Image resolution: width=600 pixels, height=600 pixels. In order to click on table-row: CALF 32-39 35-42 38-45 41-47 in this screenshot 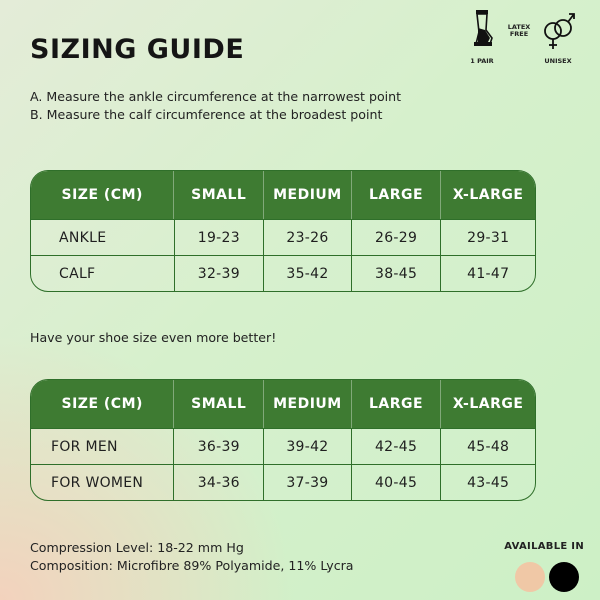, I will do `click(283, 273)`.